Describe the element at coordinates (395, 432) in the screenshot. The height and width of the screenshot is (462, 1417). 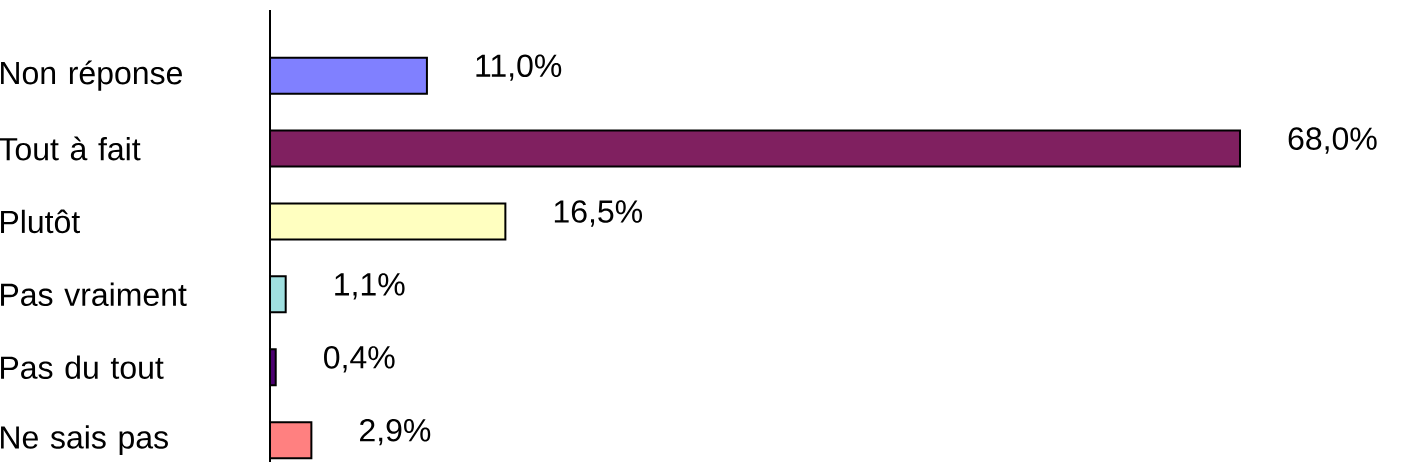
I see `data-label: 2,9%` at that location.